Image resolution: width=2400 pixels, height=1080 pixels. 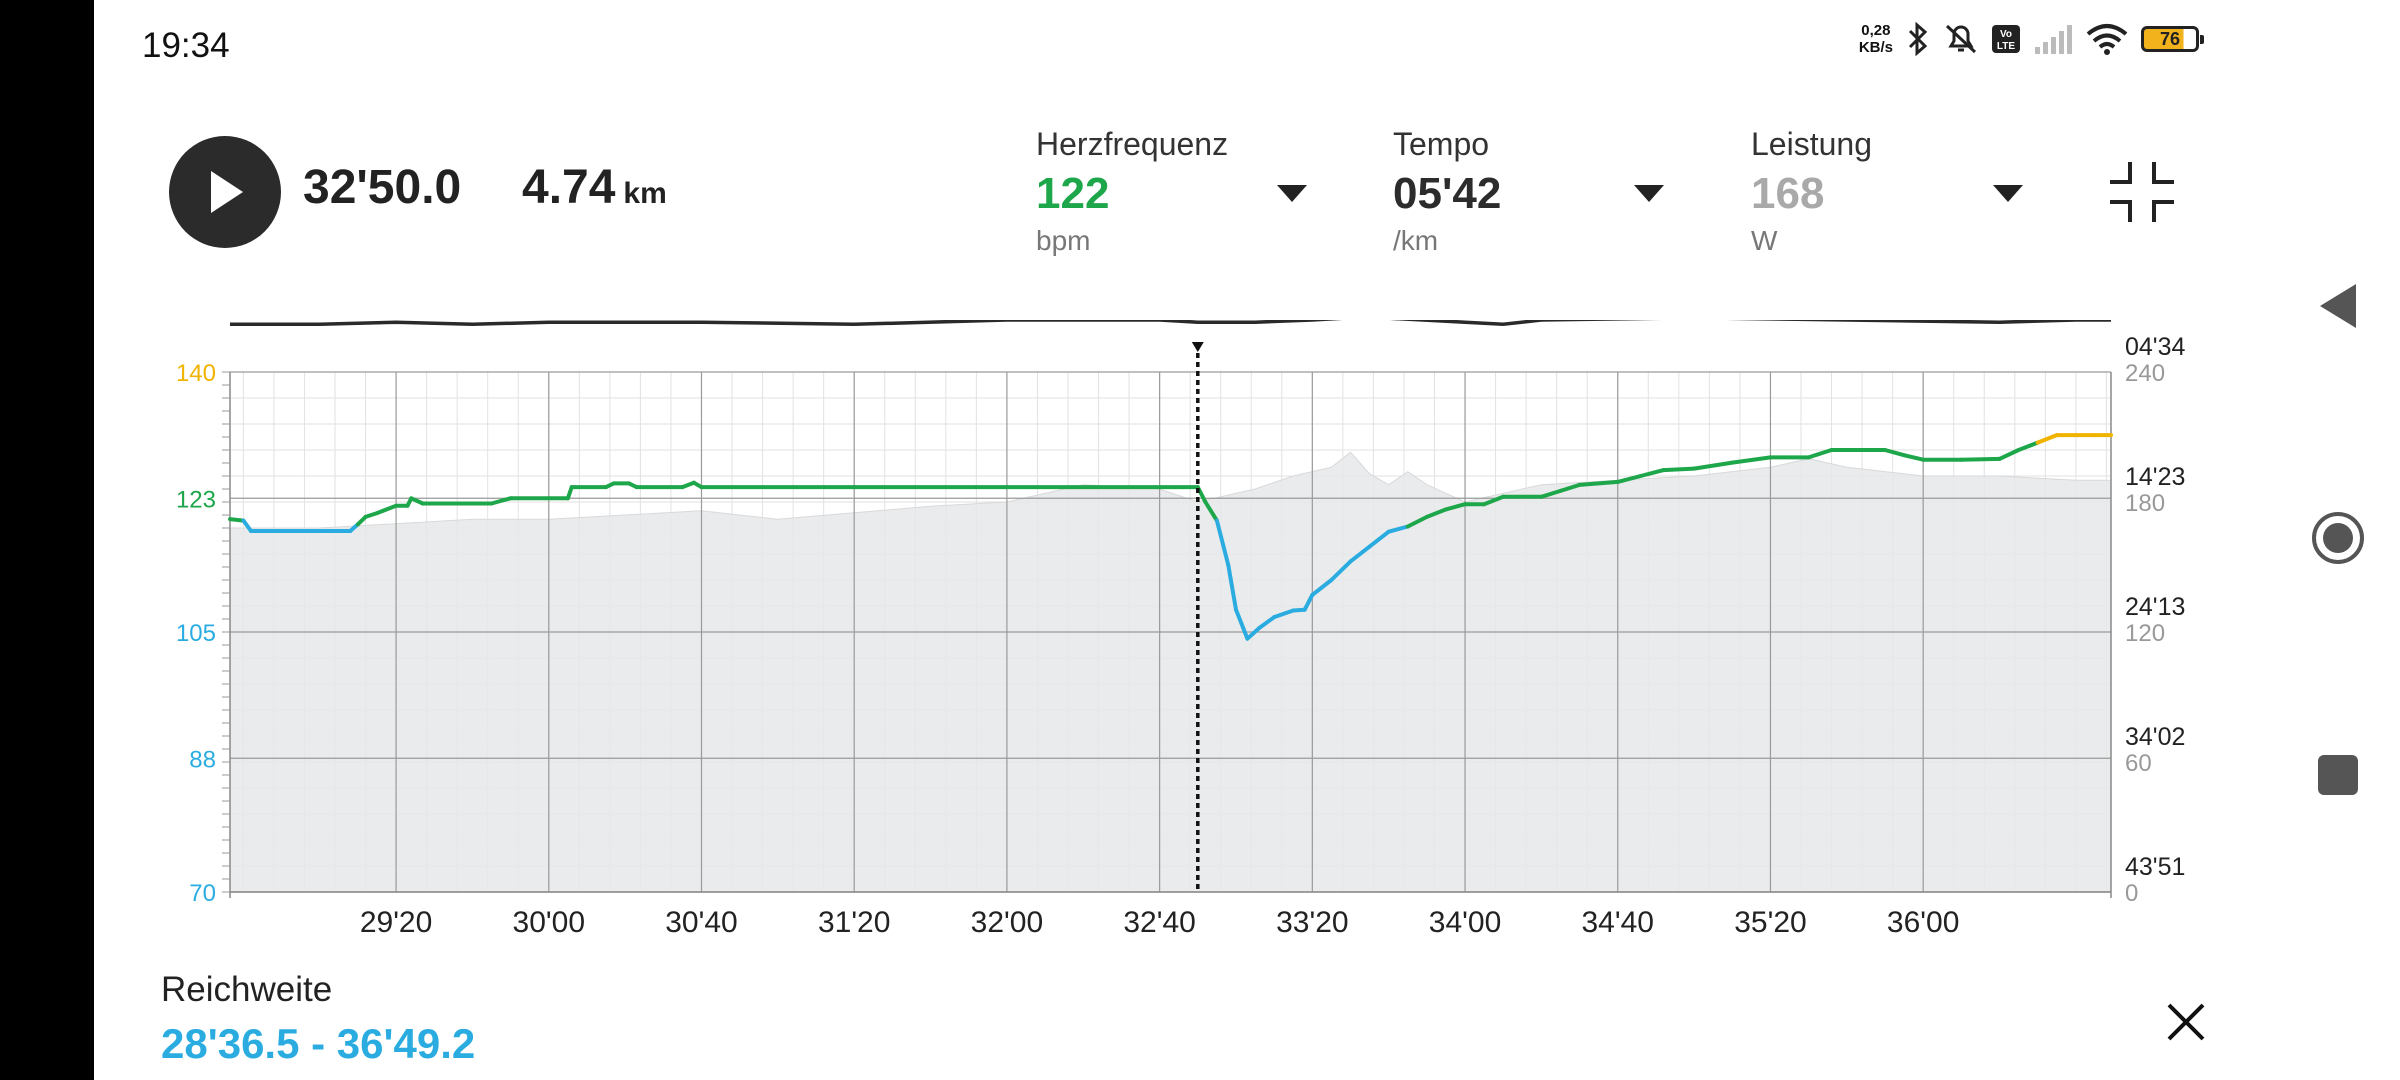 What do you see at coordinates (1197, 617) in the screenshot?
I see `chart-cursor` at bounding box center [1197, 617].